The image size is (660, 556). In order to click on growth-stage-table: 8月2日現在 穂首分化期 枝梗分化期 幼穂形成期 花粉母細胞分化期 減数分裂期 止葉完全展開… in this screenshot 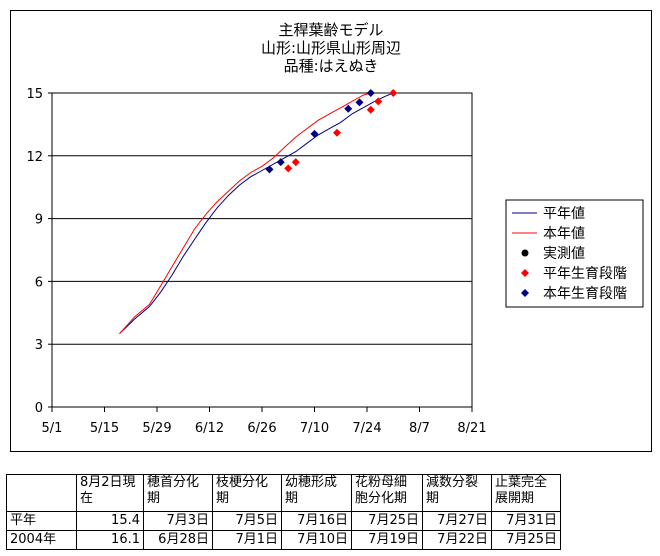, I will do `click(283, 512)`.